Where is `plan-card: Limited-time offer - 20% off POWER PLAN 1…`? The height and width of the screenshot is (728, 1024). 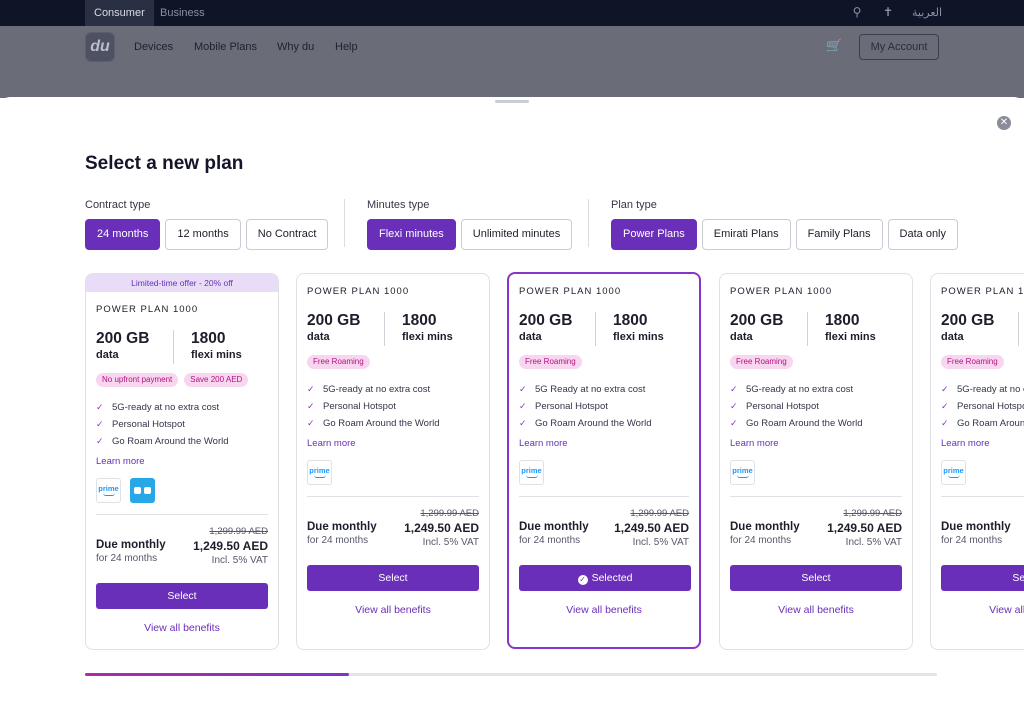 plan-card: Limited-time offer - 20% off POWER PLAN 1… is located at coordinates (182, 461).